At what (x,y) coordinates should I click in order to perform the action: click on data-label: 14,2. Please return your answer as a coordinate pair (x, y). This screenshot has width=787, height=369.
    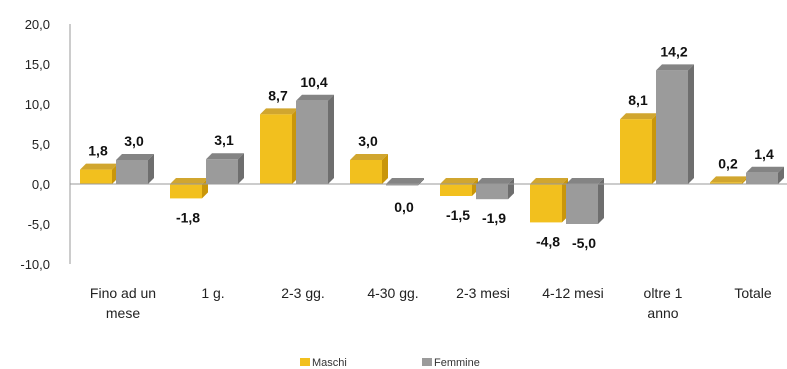
    Looking at the image, I should click on (673, 51).